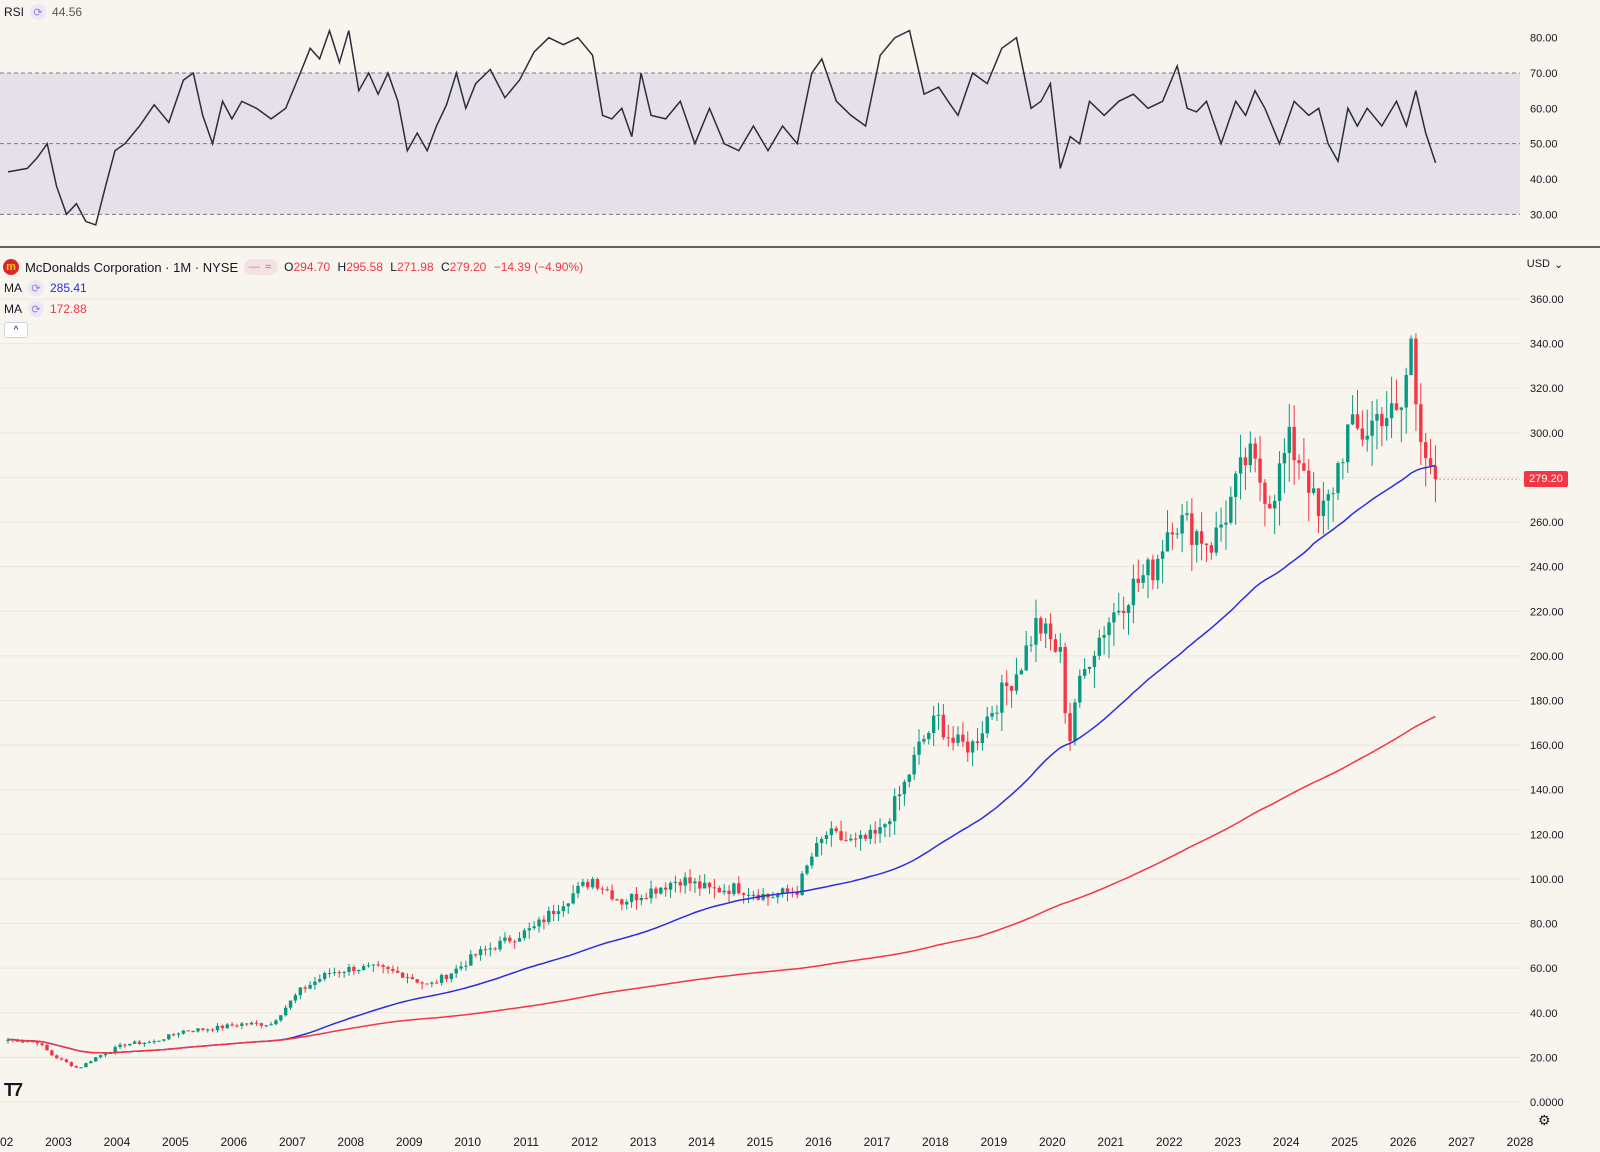  What do you see at coordinates (760, 1142) in the screenshot?
I see `time-tick-label: 2015` at bounding box center [760, 1142].